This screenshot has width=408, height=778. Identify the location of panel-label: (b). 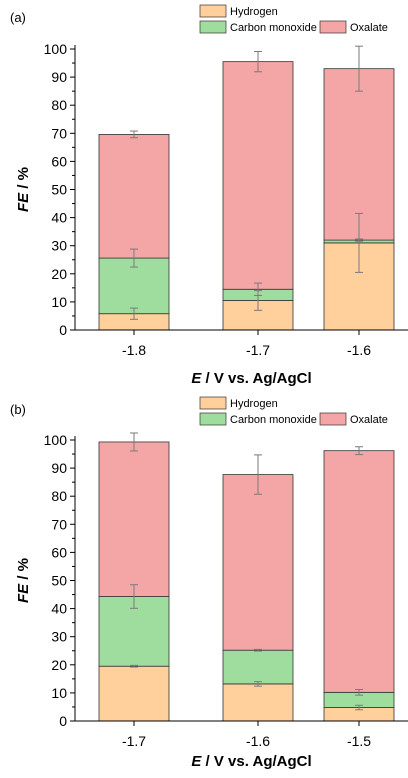
(18, 409).